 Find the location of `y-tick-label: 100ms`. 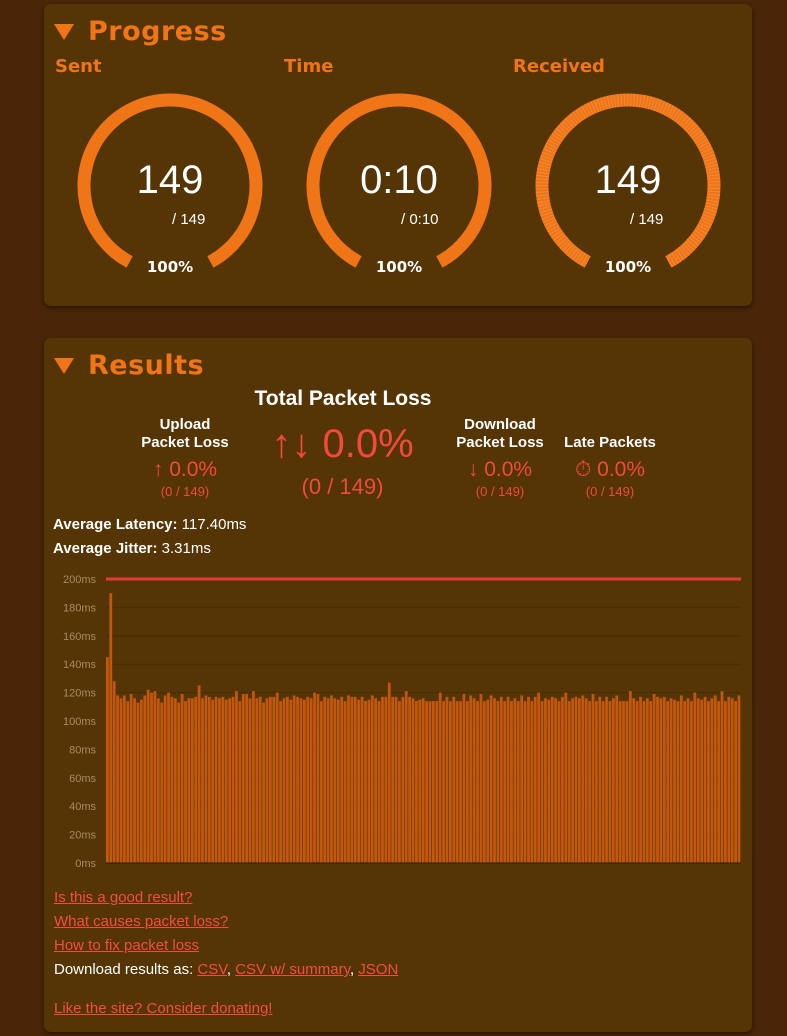

y-tick-label: 100ms is located at coordinates (80, 722).